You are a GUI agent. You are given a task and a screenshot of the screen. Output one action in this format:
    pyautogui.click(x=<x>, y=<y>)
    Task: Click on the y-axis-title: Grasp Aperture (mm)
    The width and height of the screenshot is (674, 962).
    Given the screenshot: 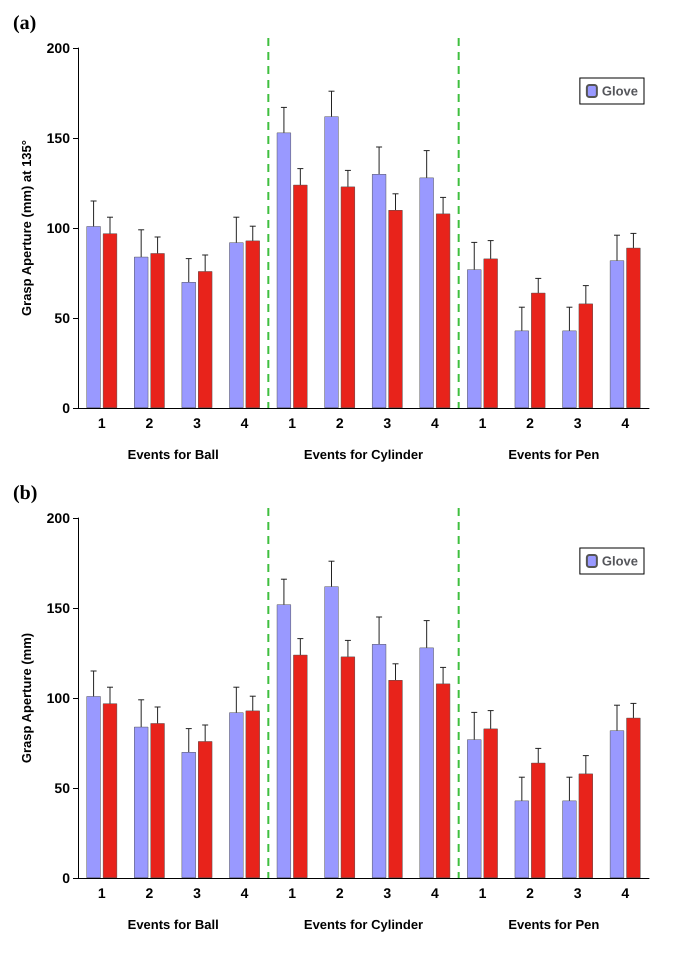 What is the action you would take?
    pyautogui.click(x=26, y=698)
    